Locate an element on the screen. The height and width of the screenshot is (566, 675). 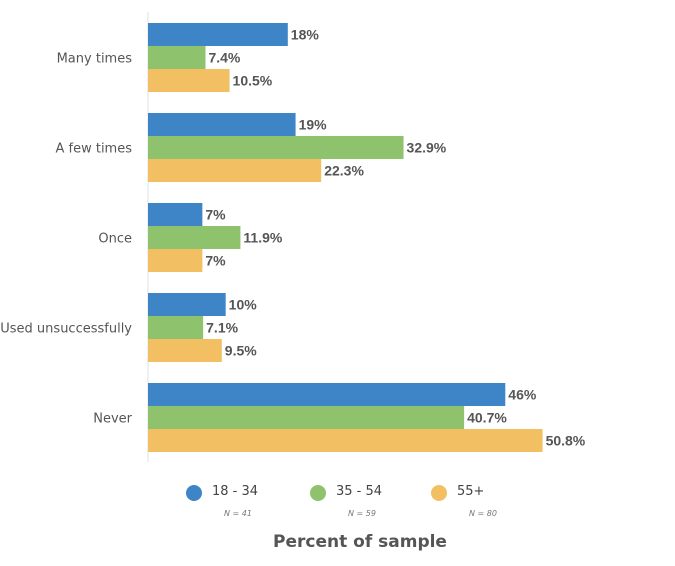
value-label-once-35-54: 11.9% is located at coordinates (262, 238).